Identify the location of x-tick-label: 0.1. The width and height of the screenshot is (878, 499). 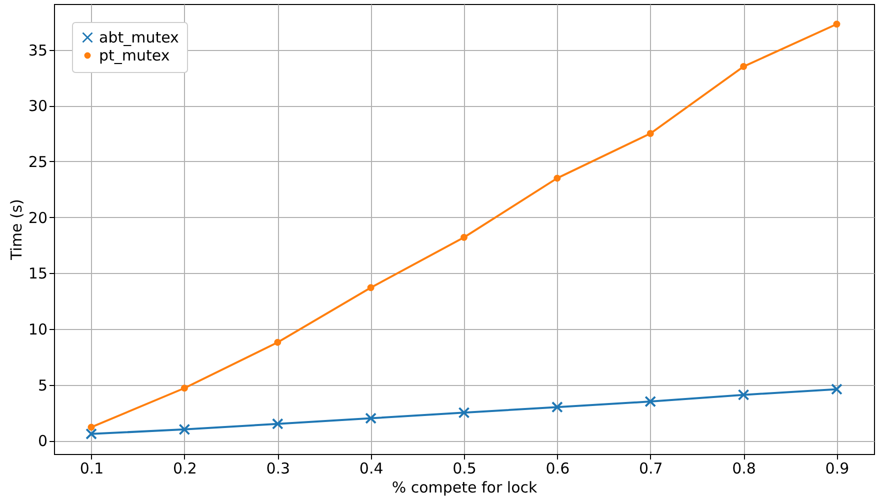
(92, 469).